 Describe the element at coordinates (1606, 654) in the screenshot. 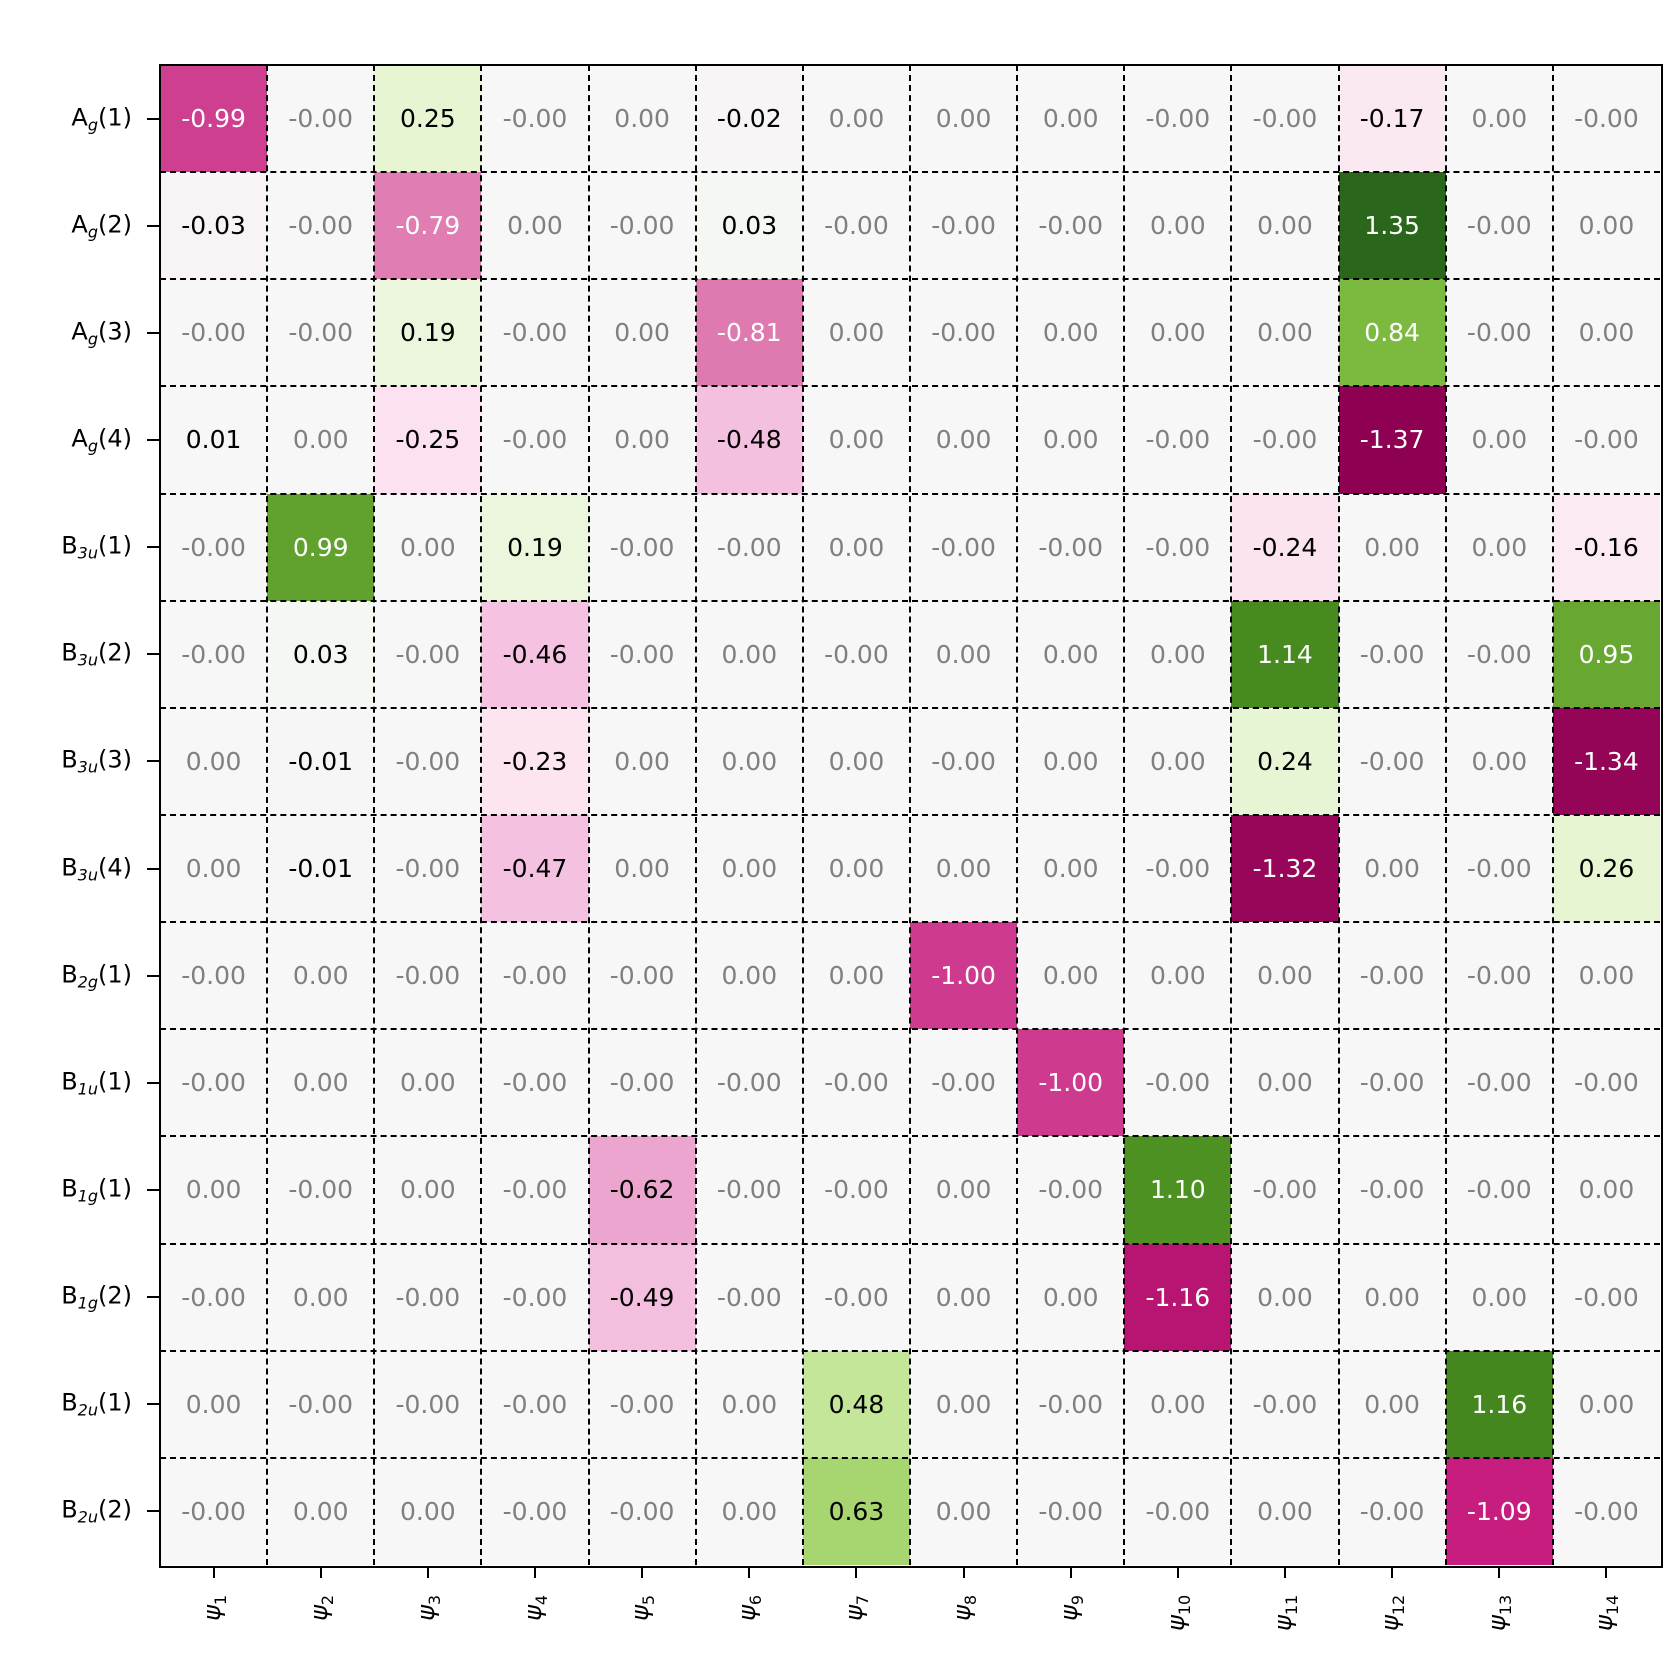

I see `heatmap-cell: 0.95` at that location.